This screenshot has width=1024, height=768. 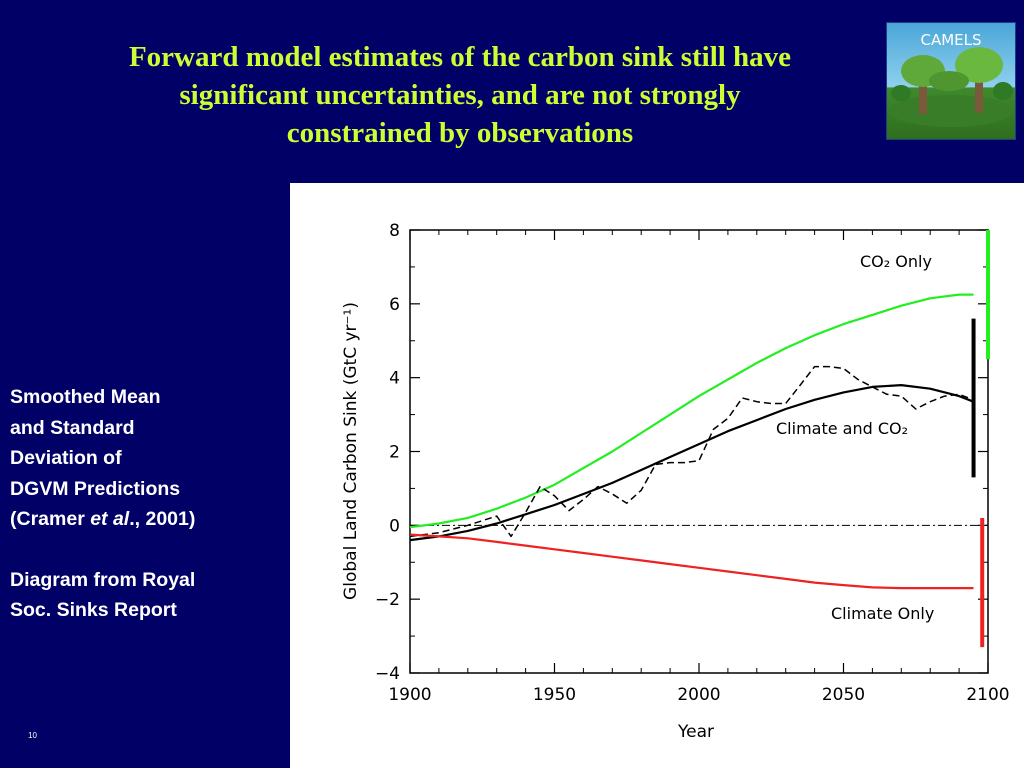 What do you see at coordinates (394, 231) in the screenshot?
I see `y-tick-label: 8` at bounding box center [394, 231].